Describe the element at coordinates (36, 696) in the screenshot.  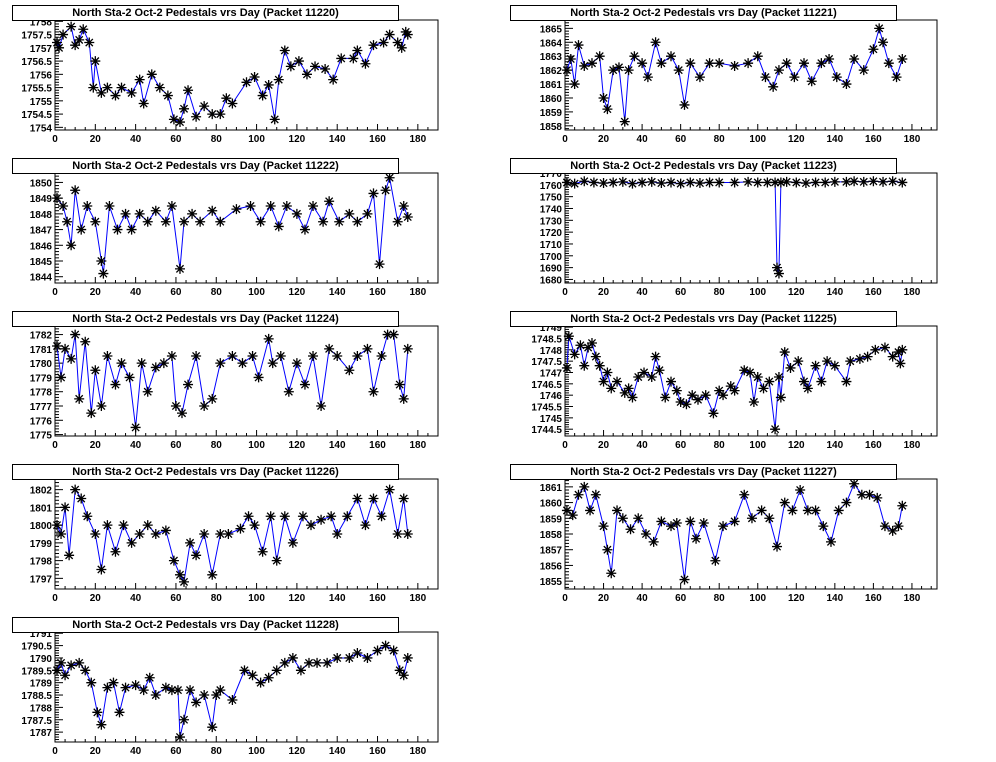
I see `y-tick-label: 1788.5` at that location.